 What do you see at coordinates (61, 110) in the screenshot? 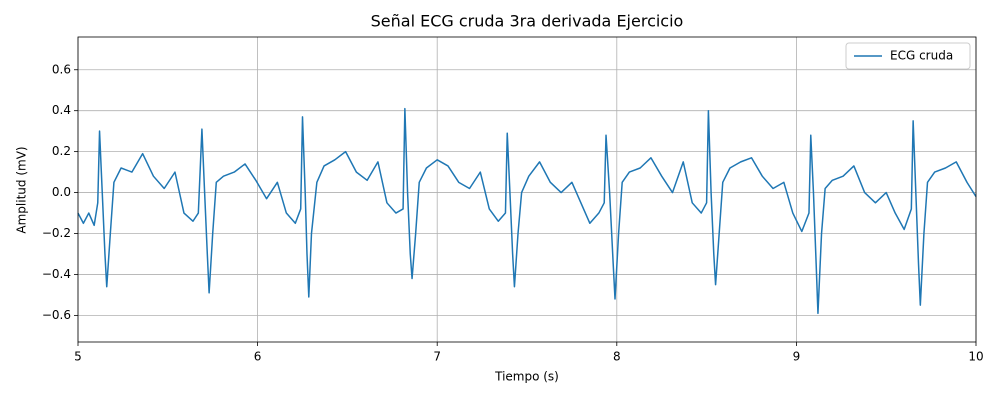
I see `y-tick-label: 0.4` at bounding box center [61, 110].